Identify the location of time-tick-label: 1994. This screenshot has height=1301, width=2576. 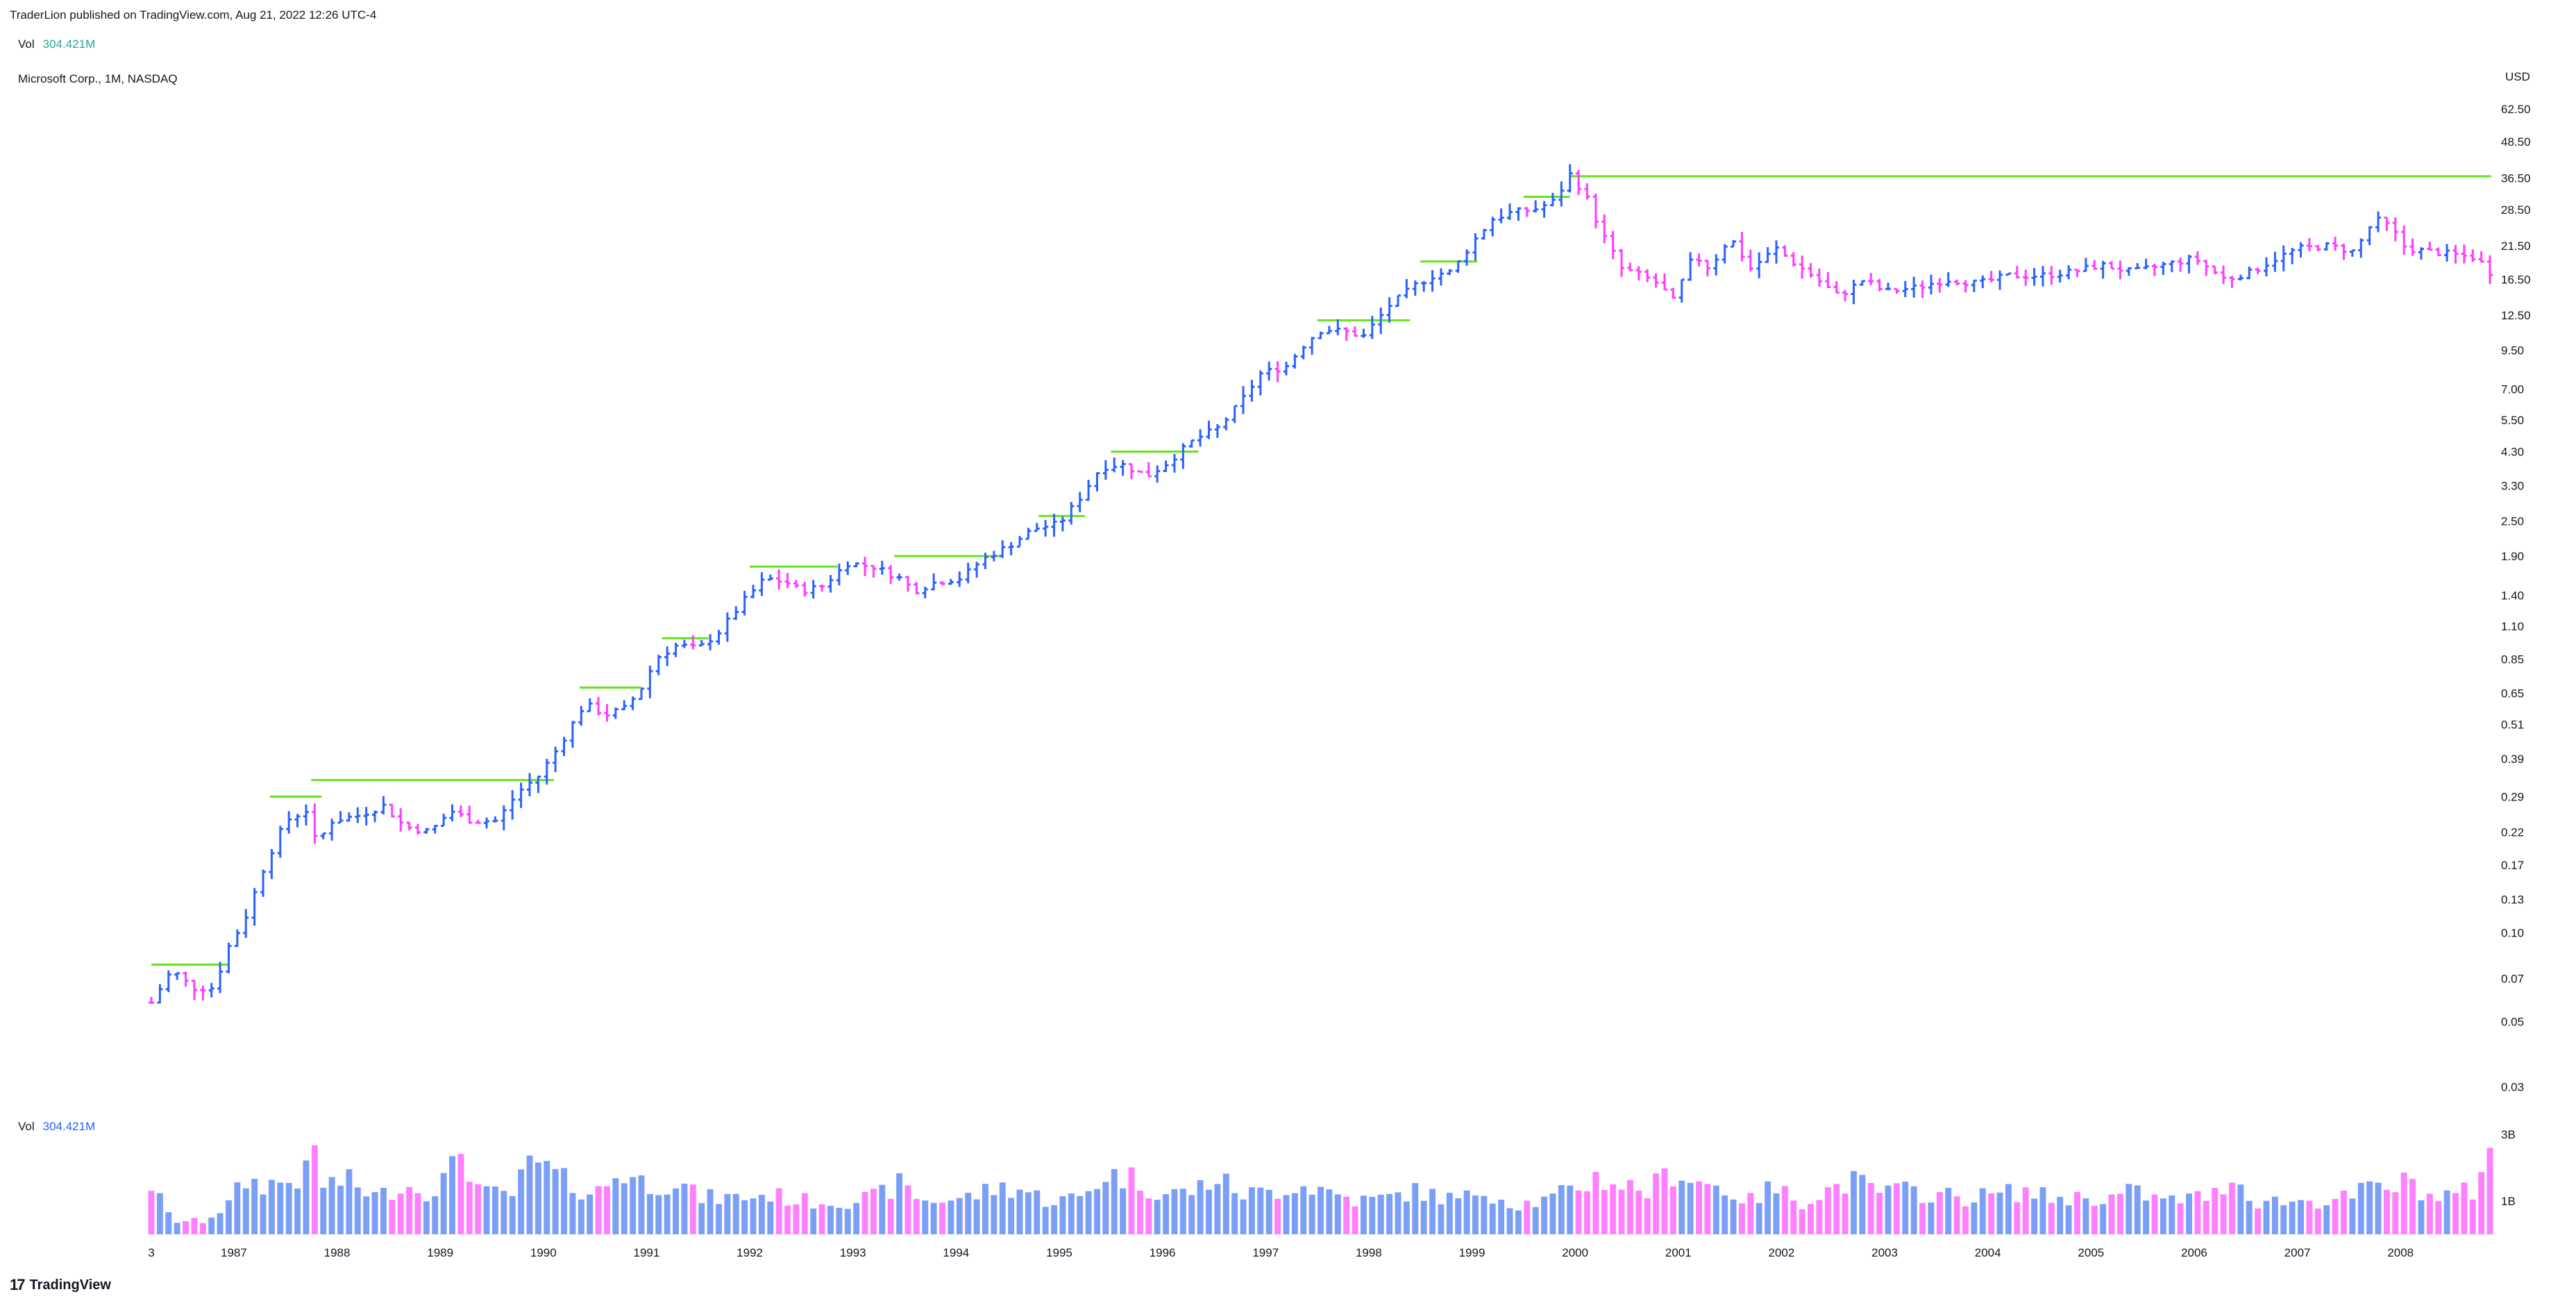
(956, 1252).